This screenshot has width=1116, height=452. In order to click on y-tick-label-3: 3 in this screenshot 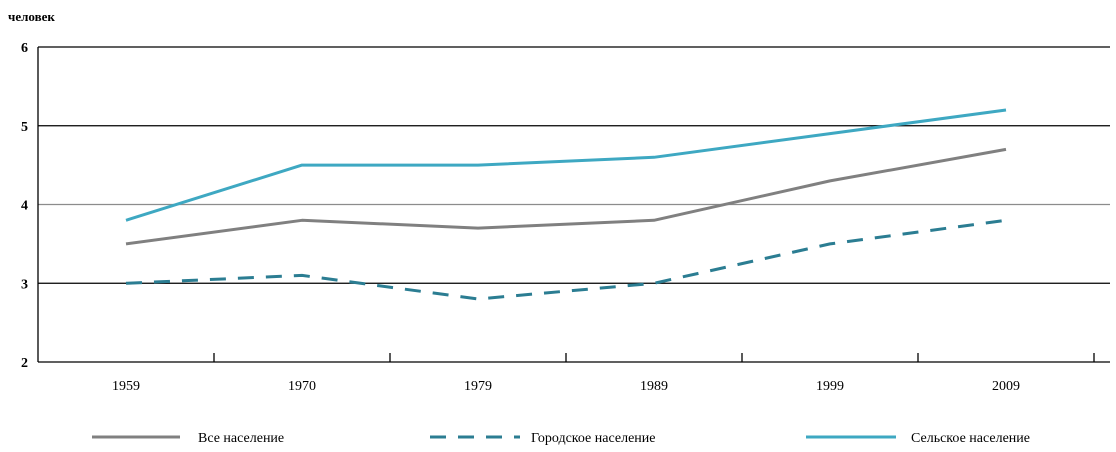, I will do `click(24, 284)`.